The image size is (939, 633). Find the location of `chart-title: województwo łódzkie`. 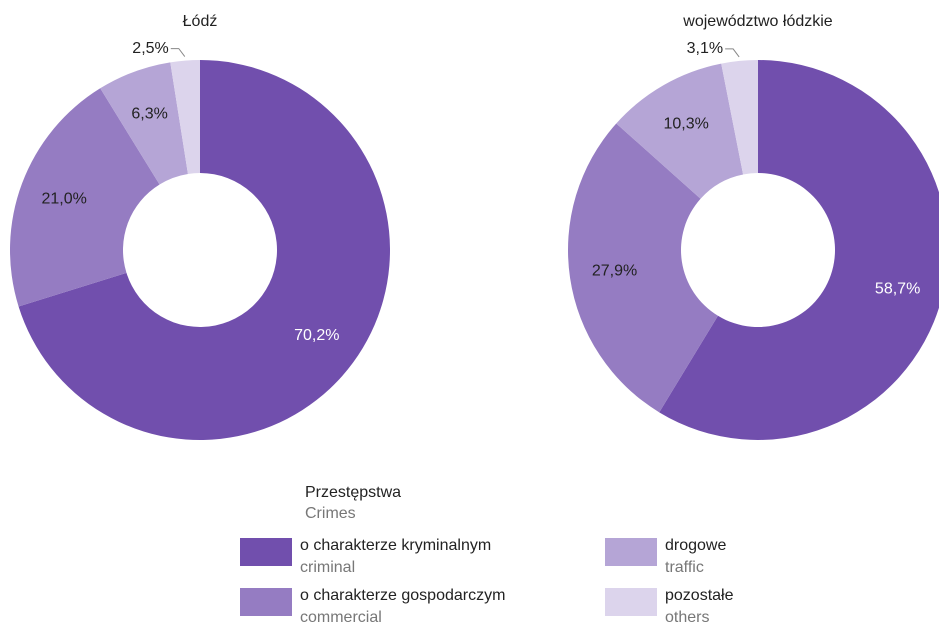

chart-title: województwo łódzkie is located at coordinates (757, 21).